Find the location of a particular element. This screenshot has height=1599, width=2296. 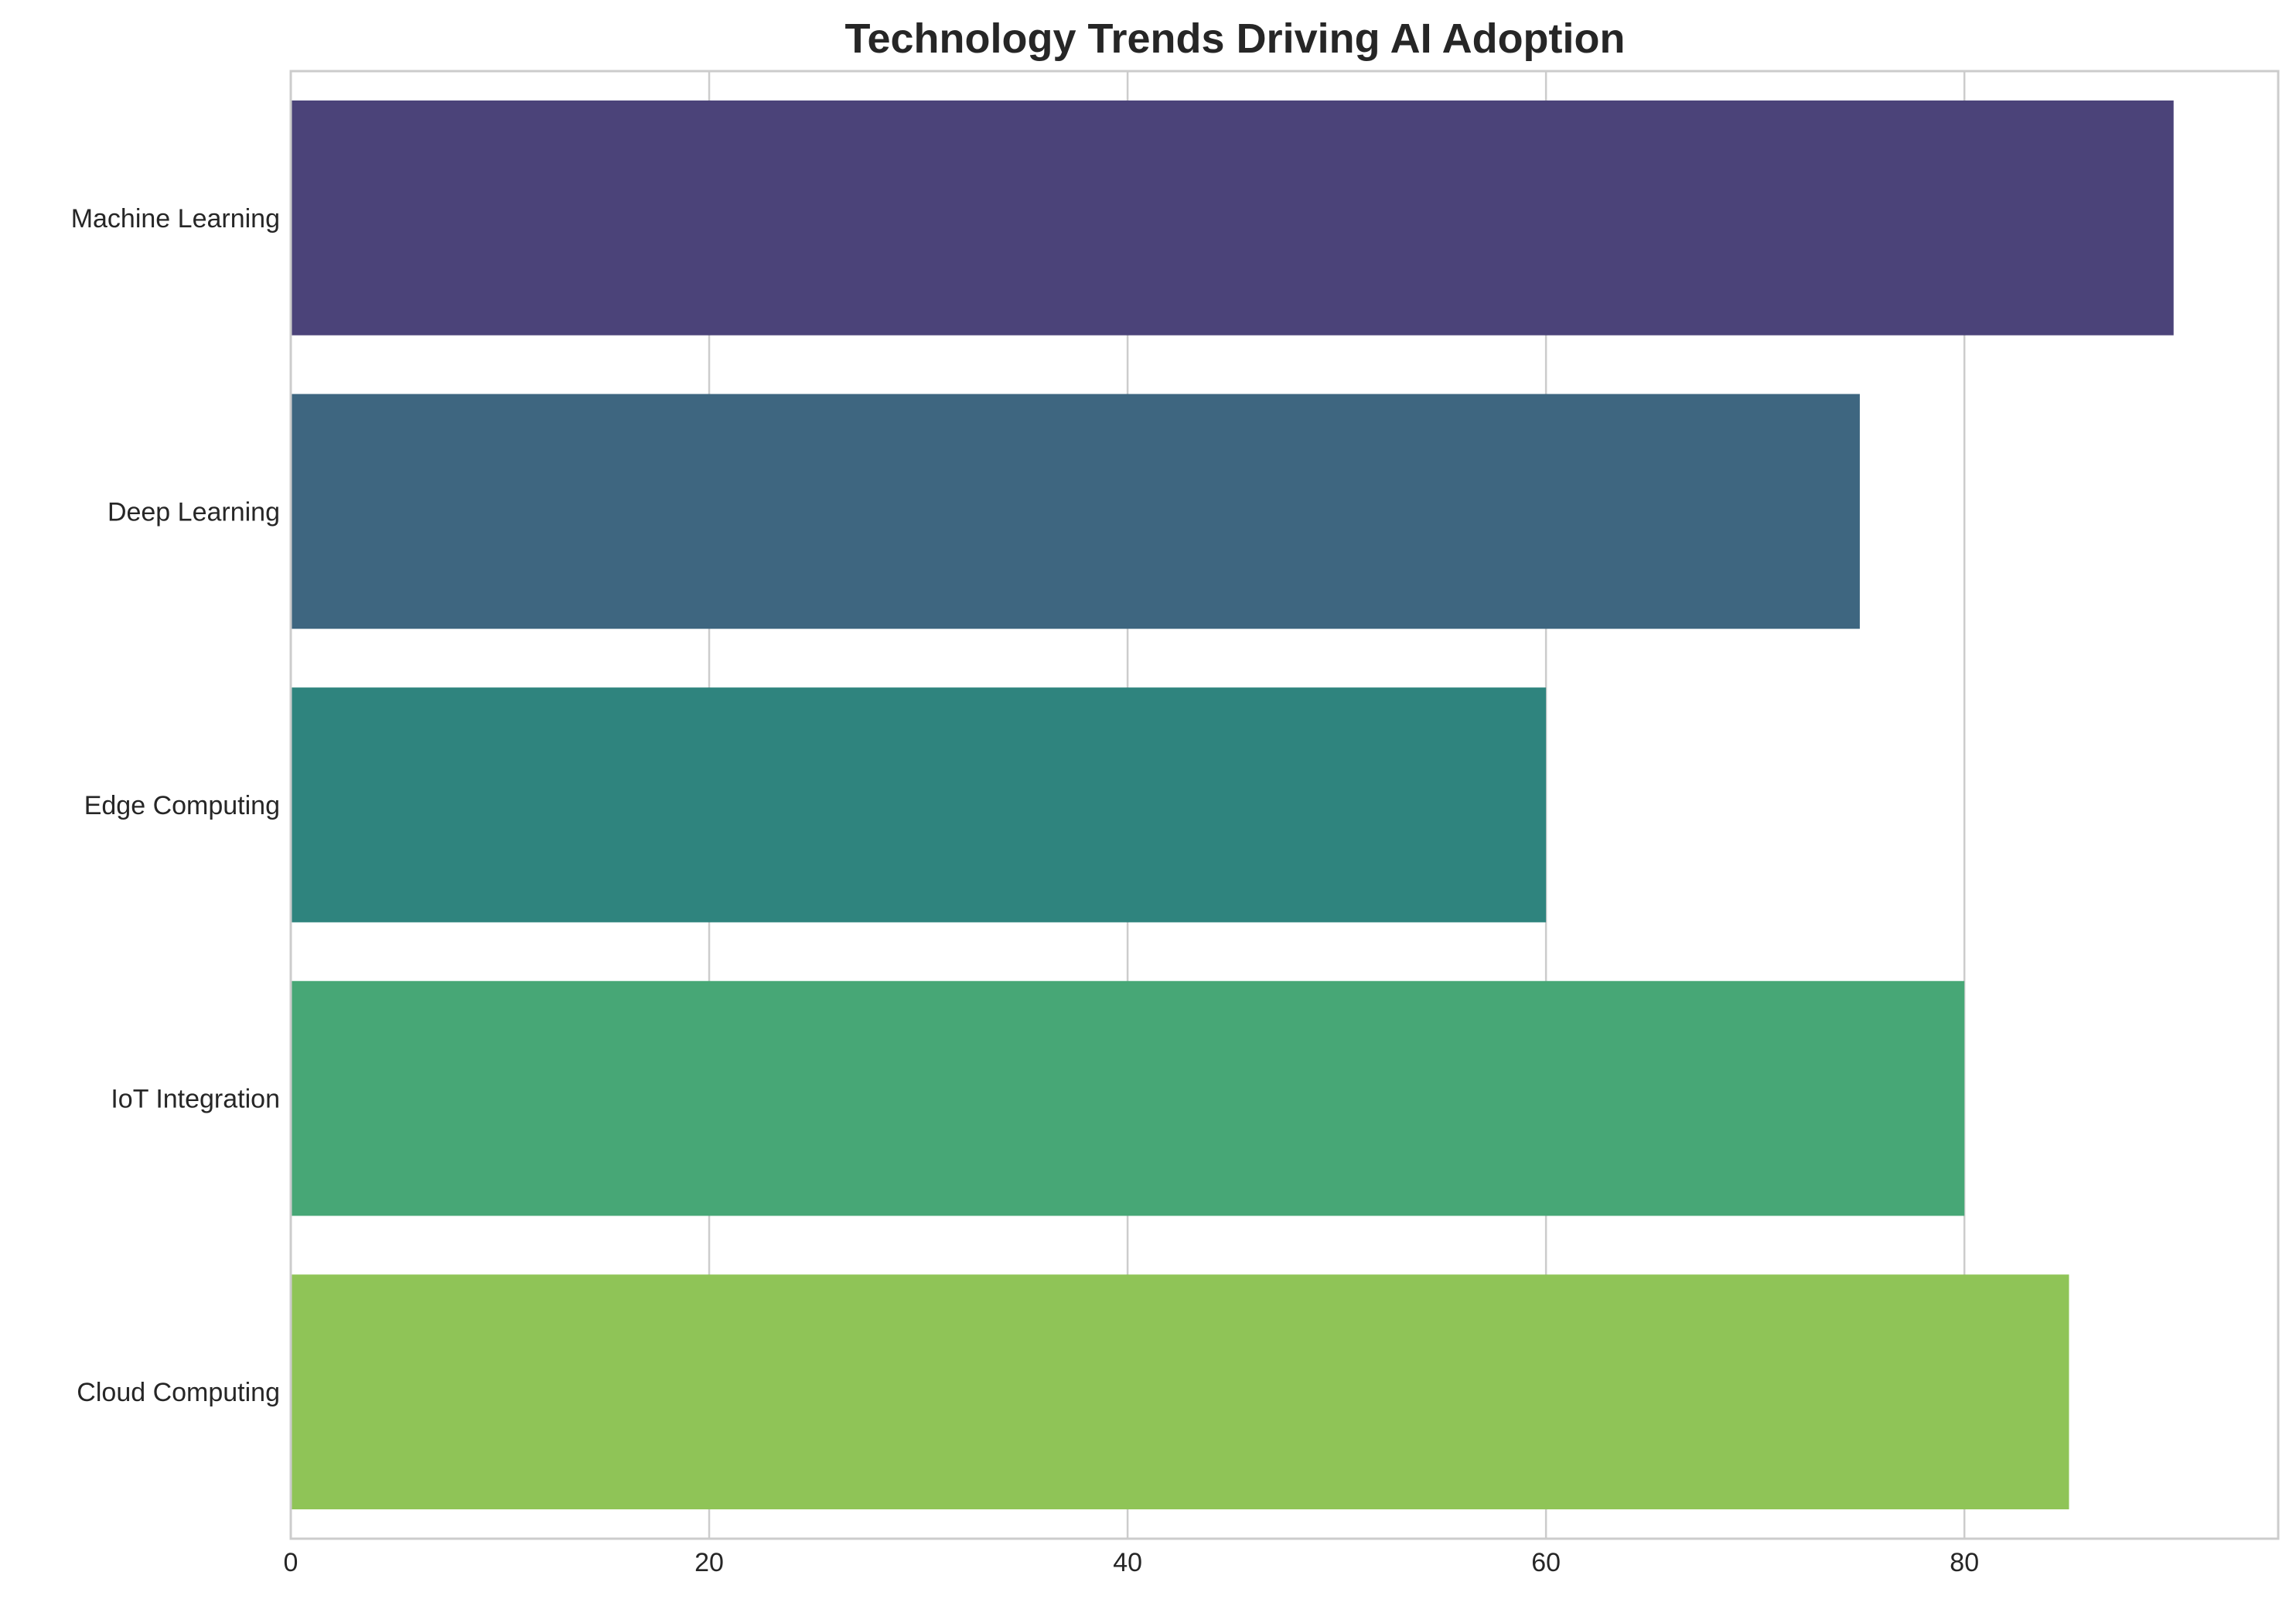

x-tick-label: 40 is located at coordinates (1127, 1562).